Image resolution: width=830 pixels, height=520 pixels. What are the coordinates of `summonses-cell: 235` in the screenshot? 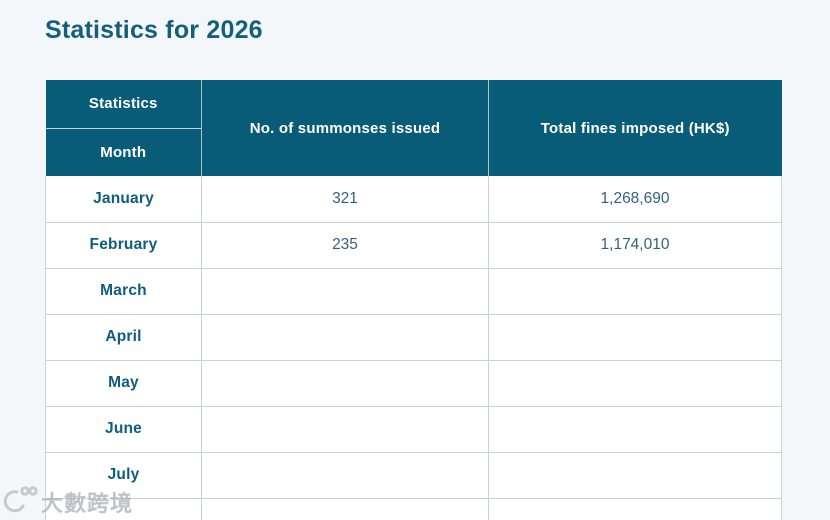 It's located at (345, 245).